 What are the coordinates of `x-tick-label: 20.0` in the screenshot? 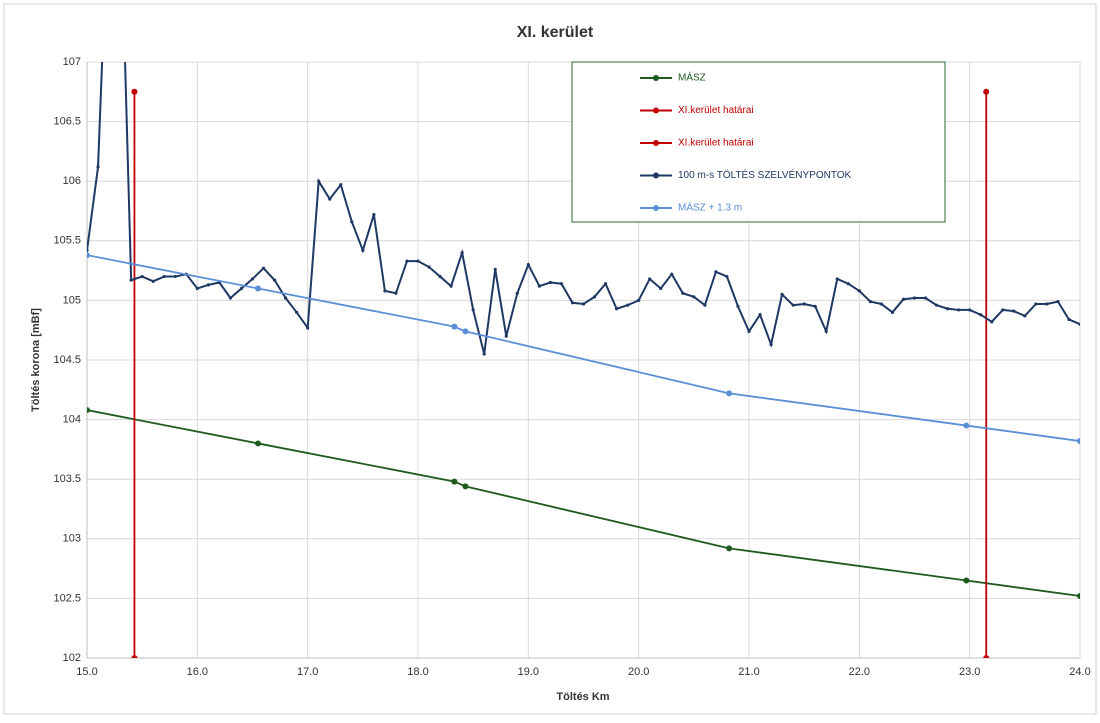 It's located at (638, 672).